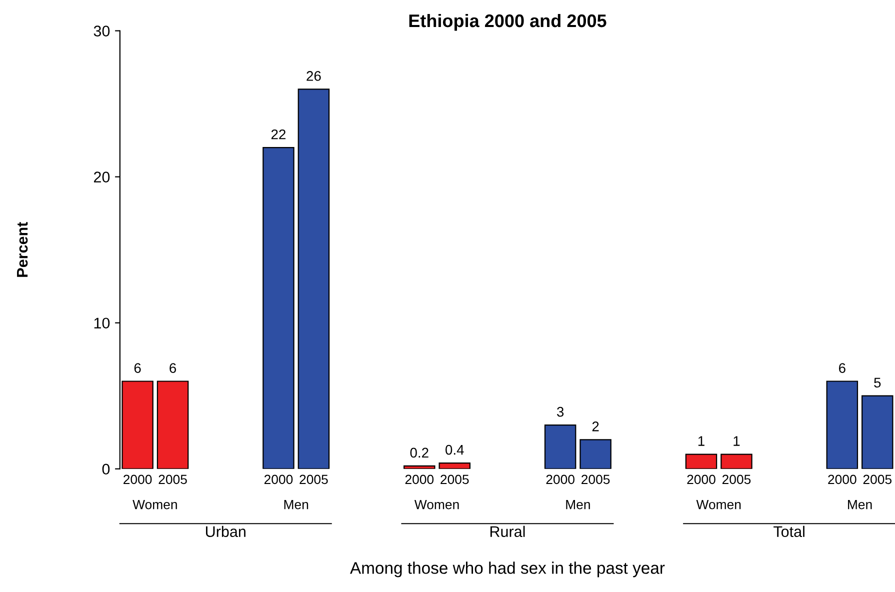 This screenshot has width=895, height=592. I want to click on data-label: 0.2, so click(419, 453).